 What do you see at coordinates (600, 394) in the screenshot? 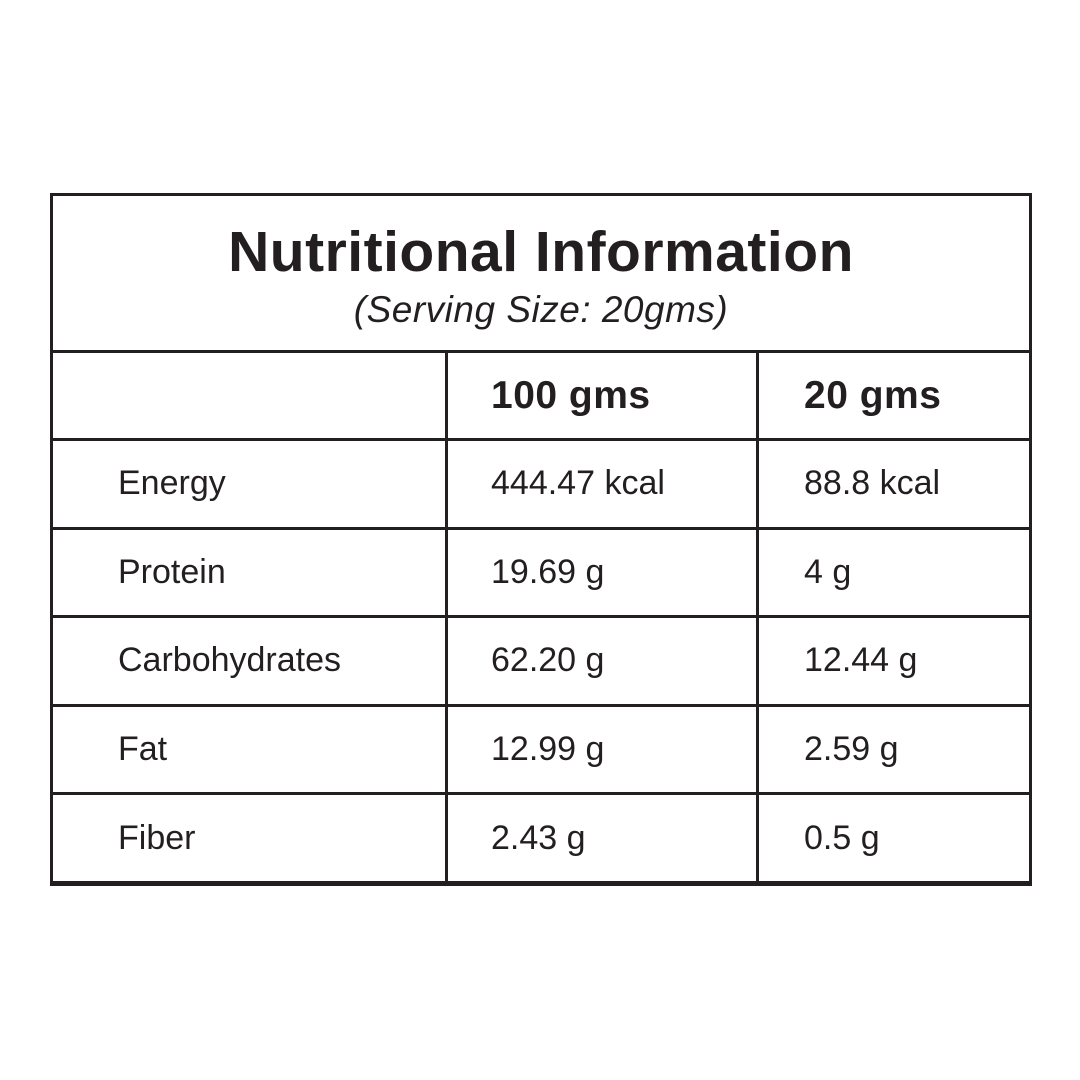
I see `column-header-100gms: 100 gms` at bounding box center [600, 394].